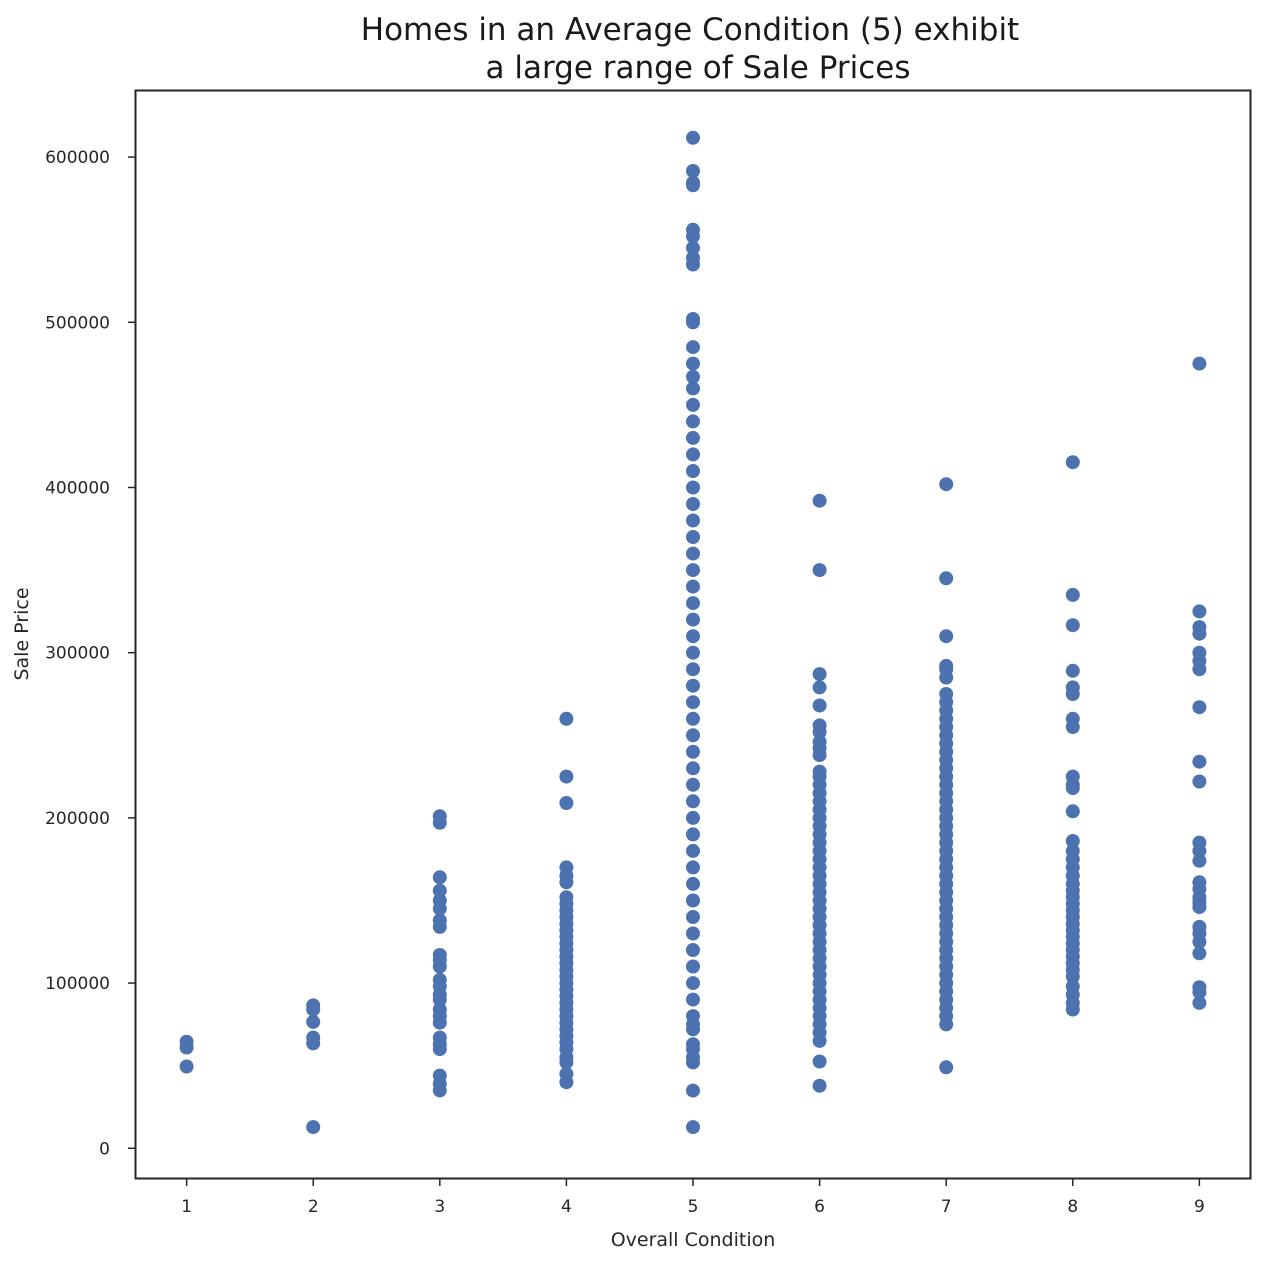 This screenshot has height=1265, width=1271. I want to click on y-tick-label: 0, so click(104, 1149).